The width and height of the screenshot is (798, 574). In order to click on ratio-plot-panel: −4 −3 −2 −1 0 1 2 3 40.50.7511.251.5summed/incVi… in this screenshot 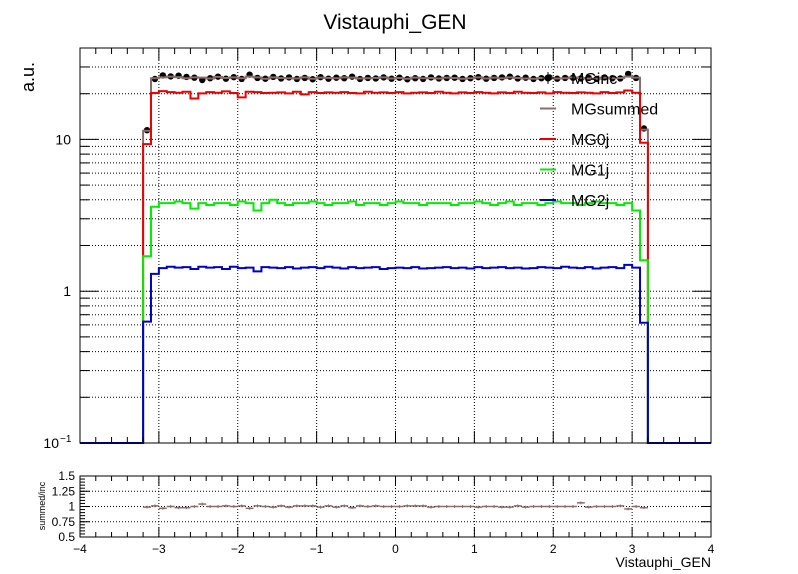, I will do `click(376, 519)`.